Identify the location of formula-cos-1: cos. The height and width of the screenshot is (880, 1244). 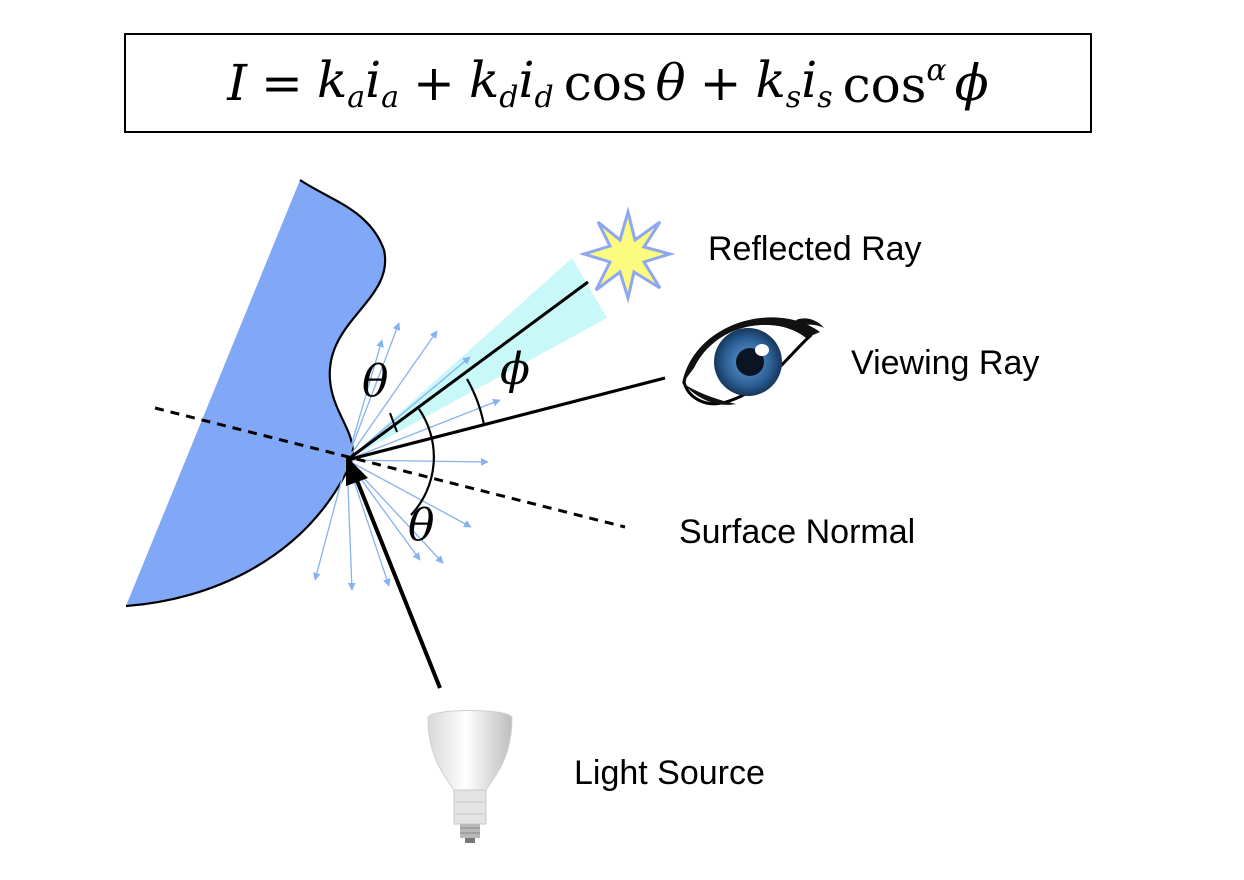
(605, 83).